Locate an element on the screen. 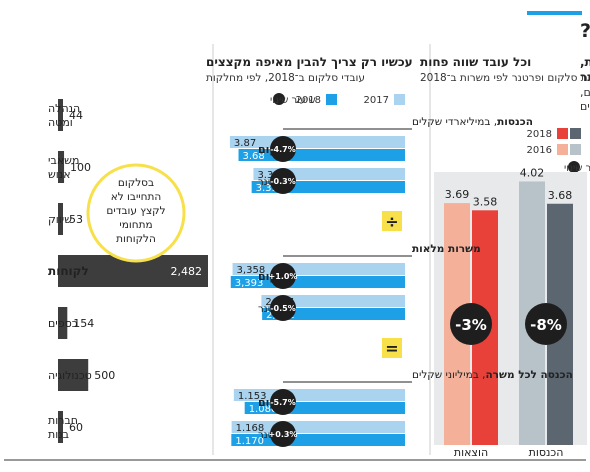 The width and height of the screenshot is (590, 472). equals-symbol: = is located at coordinates (391, 348).